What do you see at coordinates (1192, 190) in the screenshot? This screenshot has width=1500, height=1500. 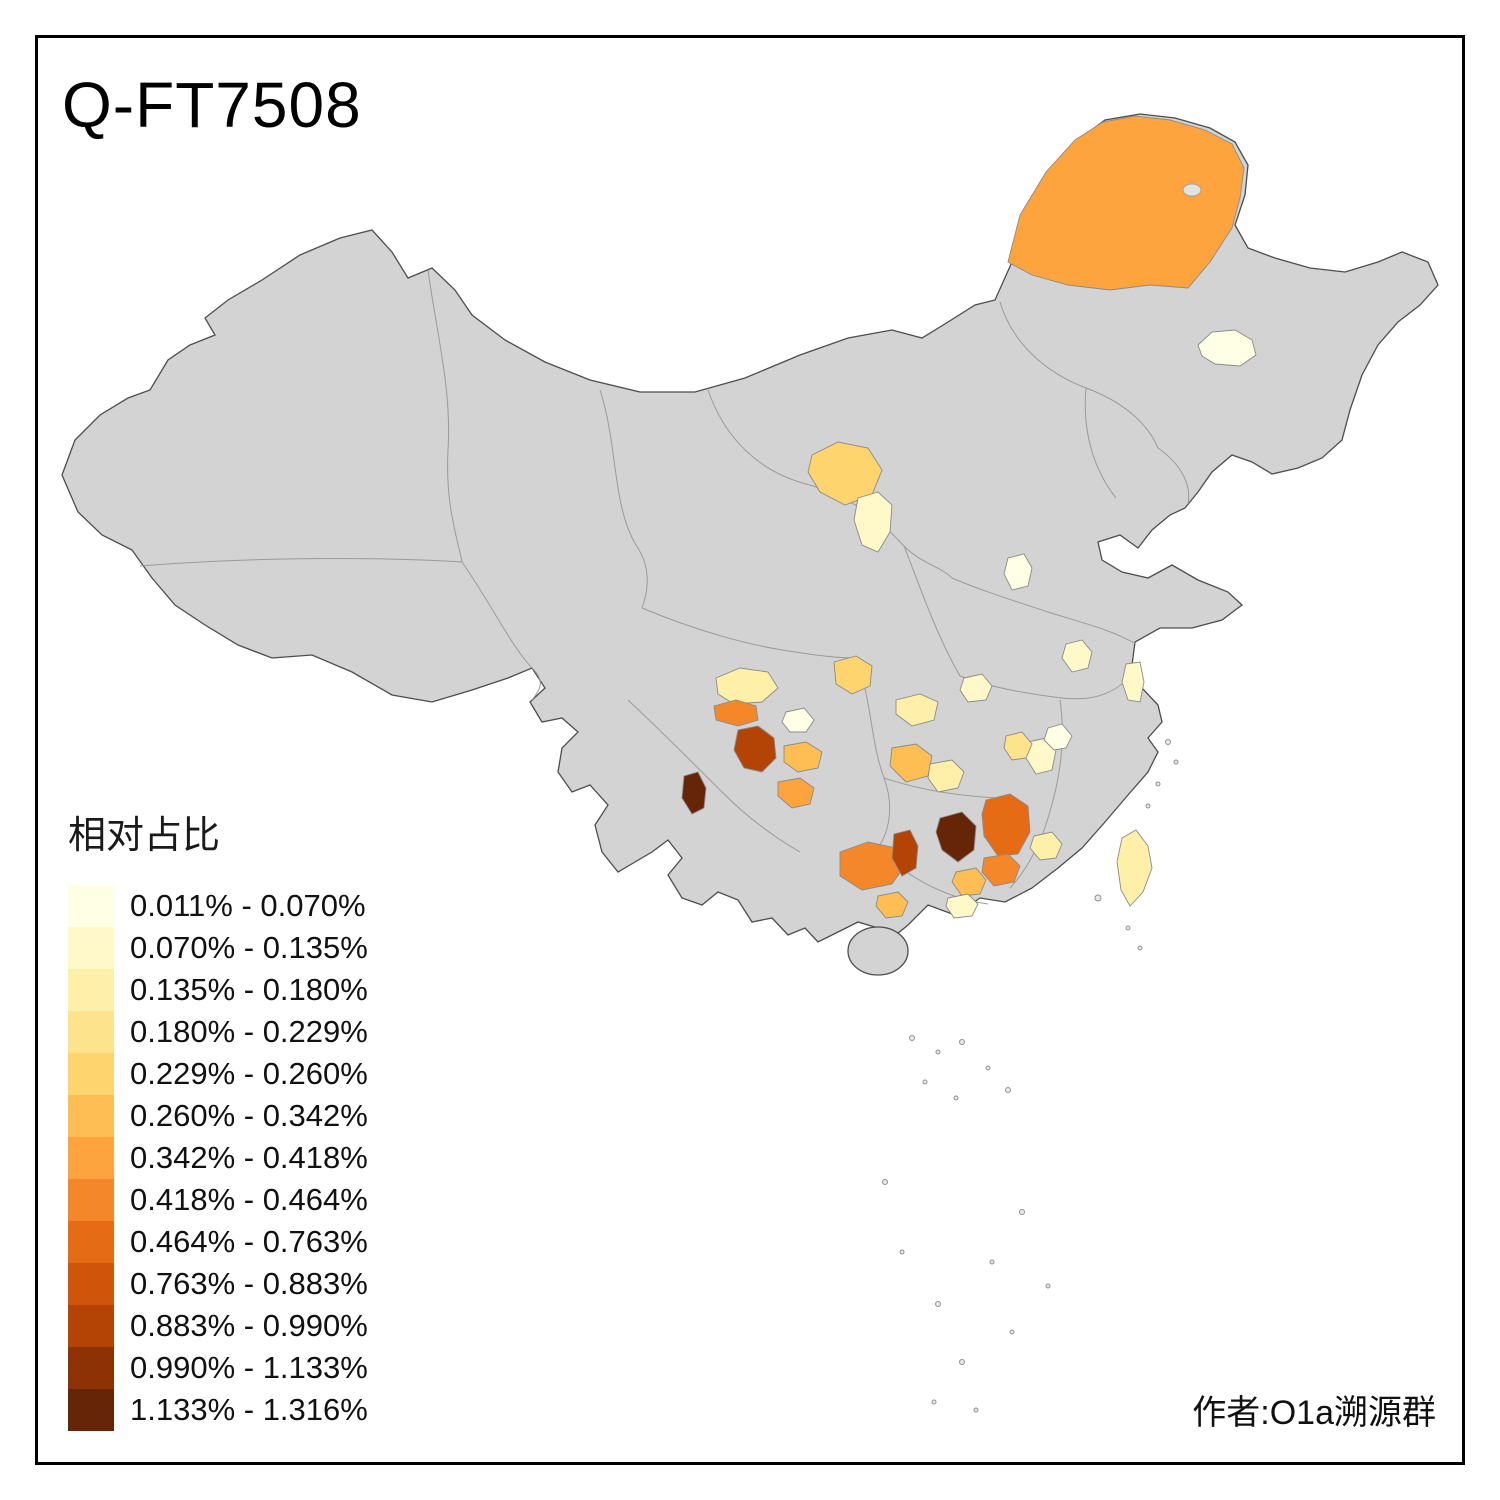 I see `lake` at bounding box center [1192, 190].